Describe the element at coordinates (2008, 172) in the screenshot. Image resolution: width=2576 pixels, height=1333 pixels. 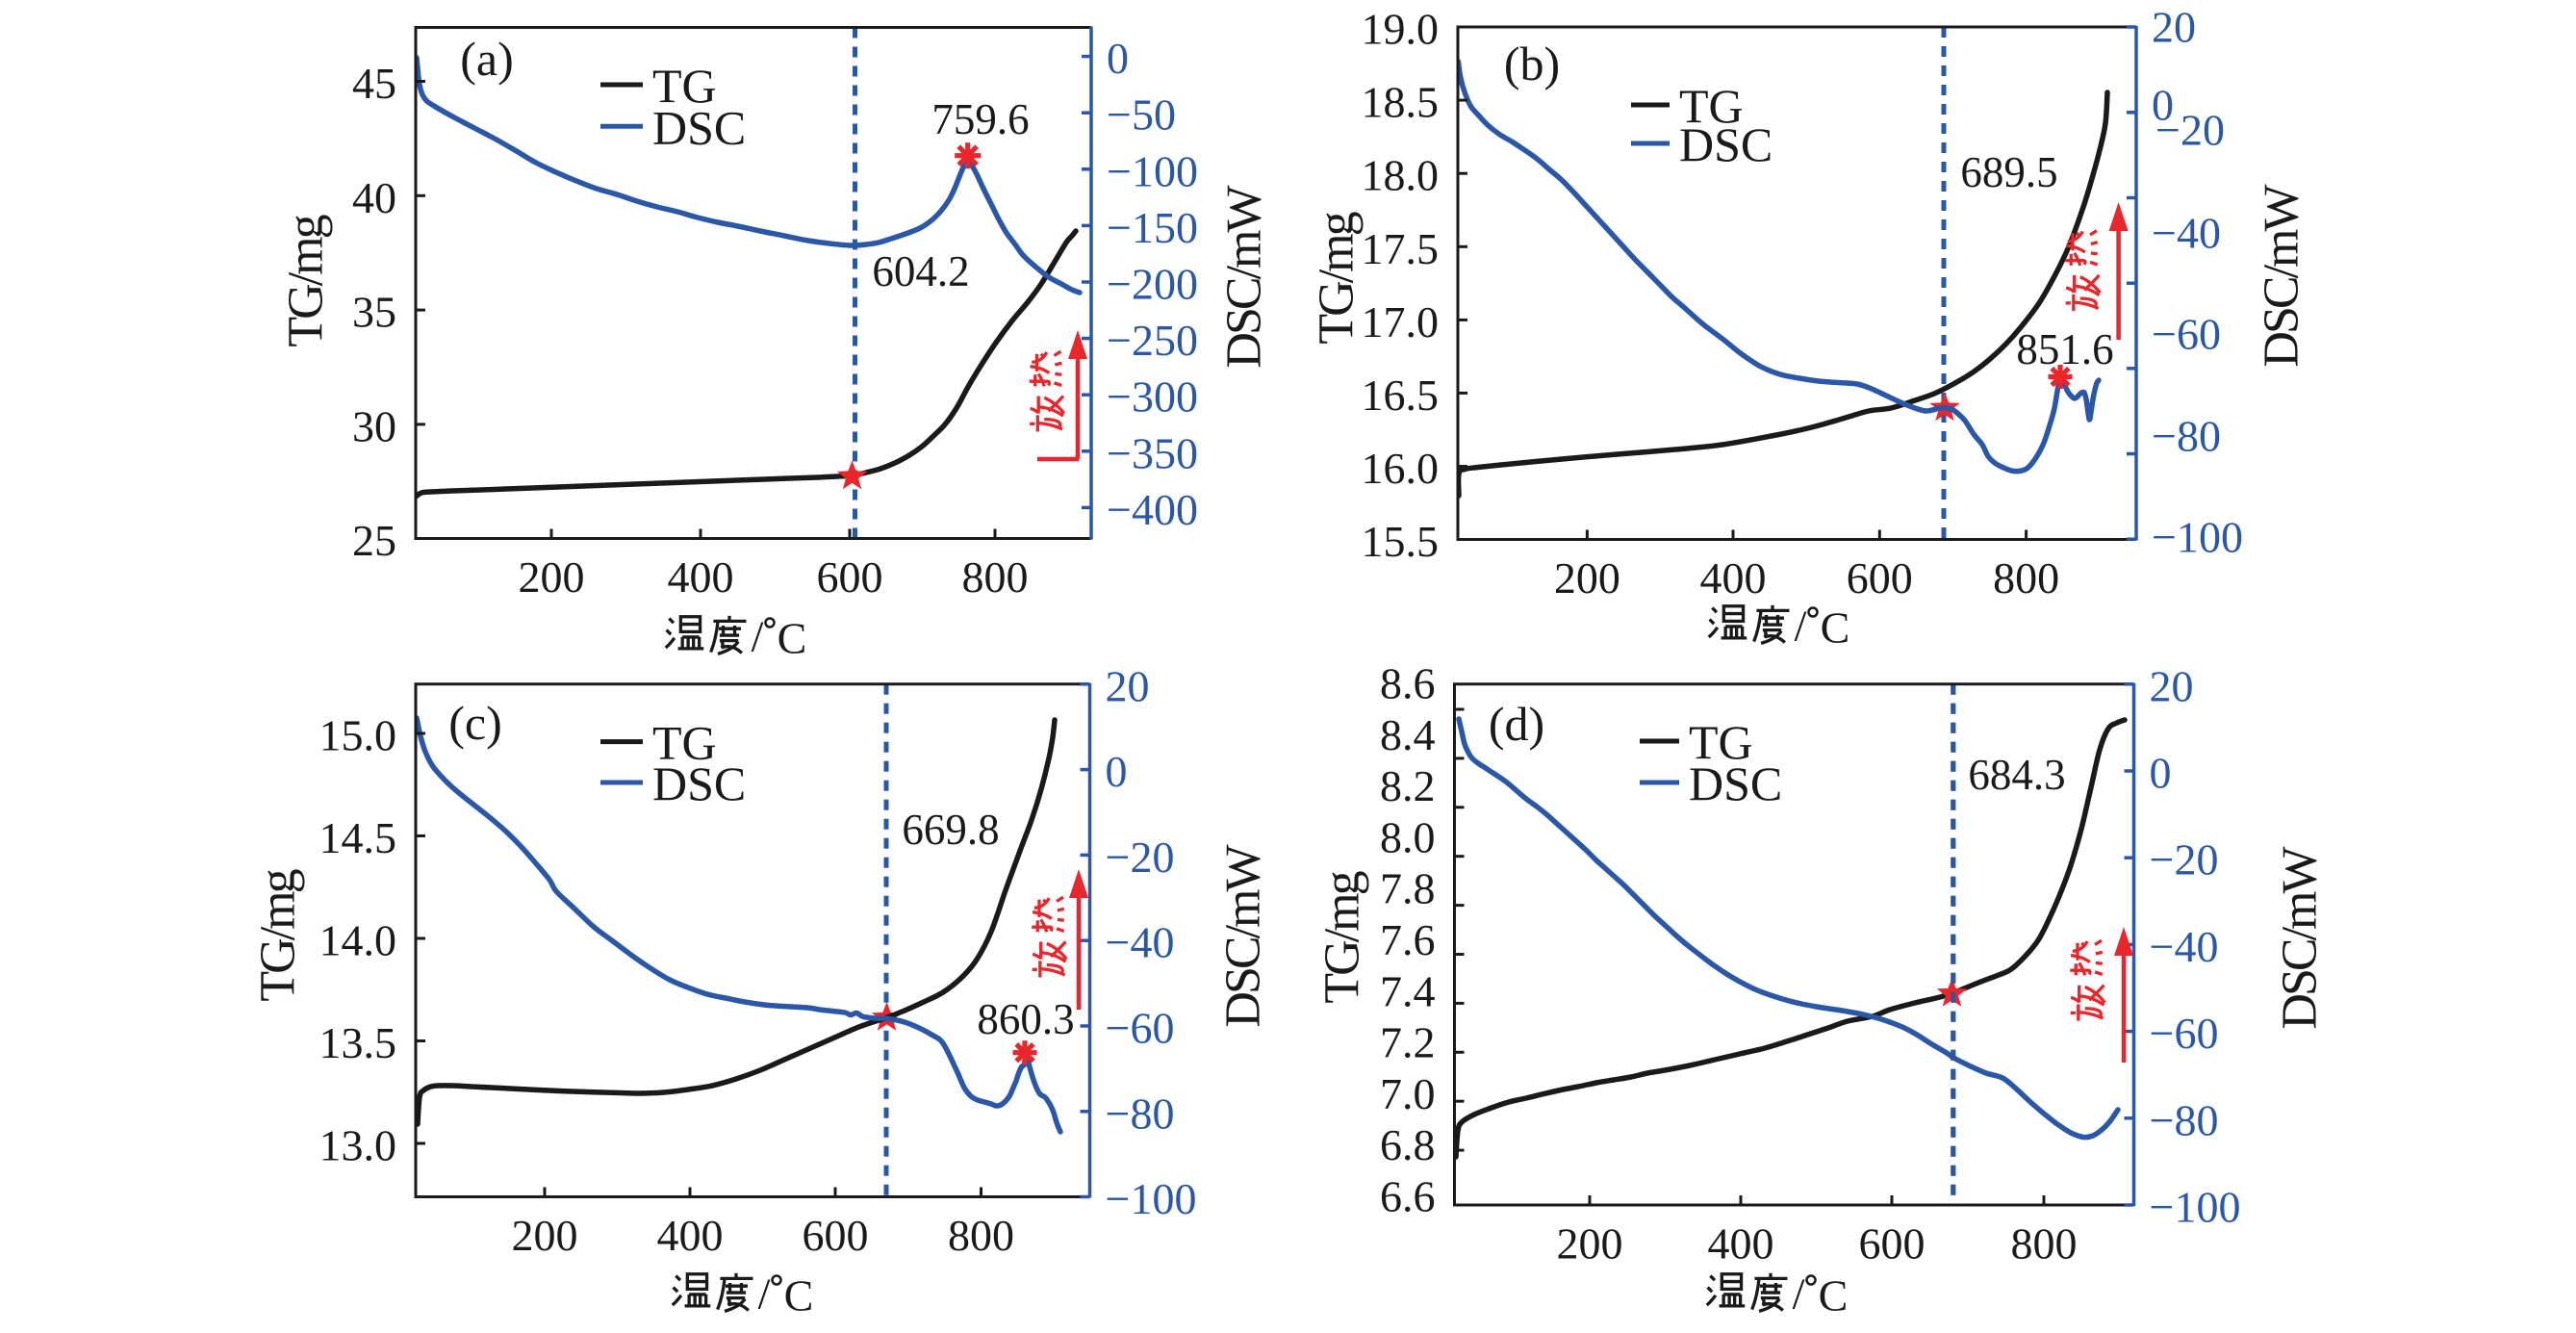
I see `svg-text: 689.5` at that location.